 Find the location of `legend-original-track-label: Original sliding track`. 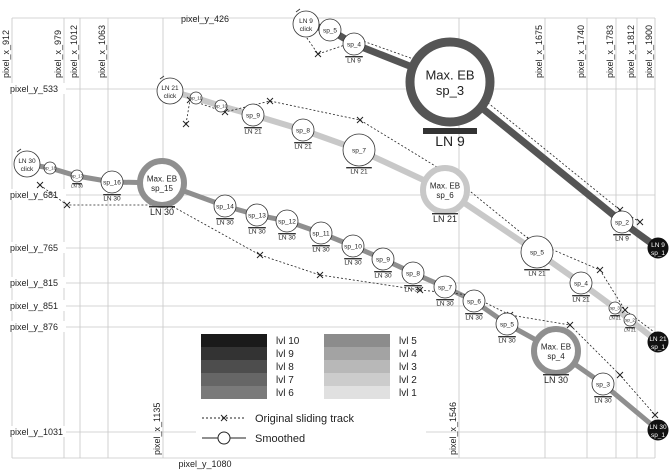

legend-original-track-label: Original sliding track is located at coordinates (305, 419).